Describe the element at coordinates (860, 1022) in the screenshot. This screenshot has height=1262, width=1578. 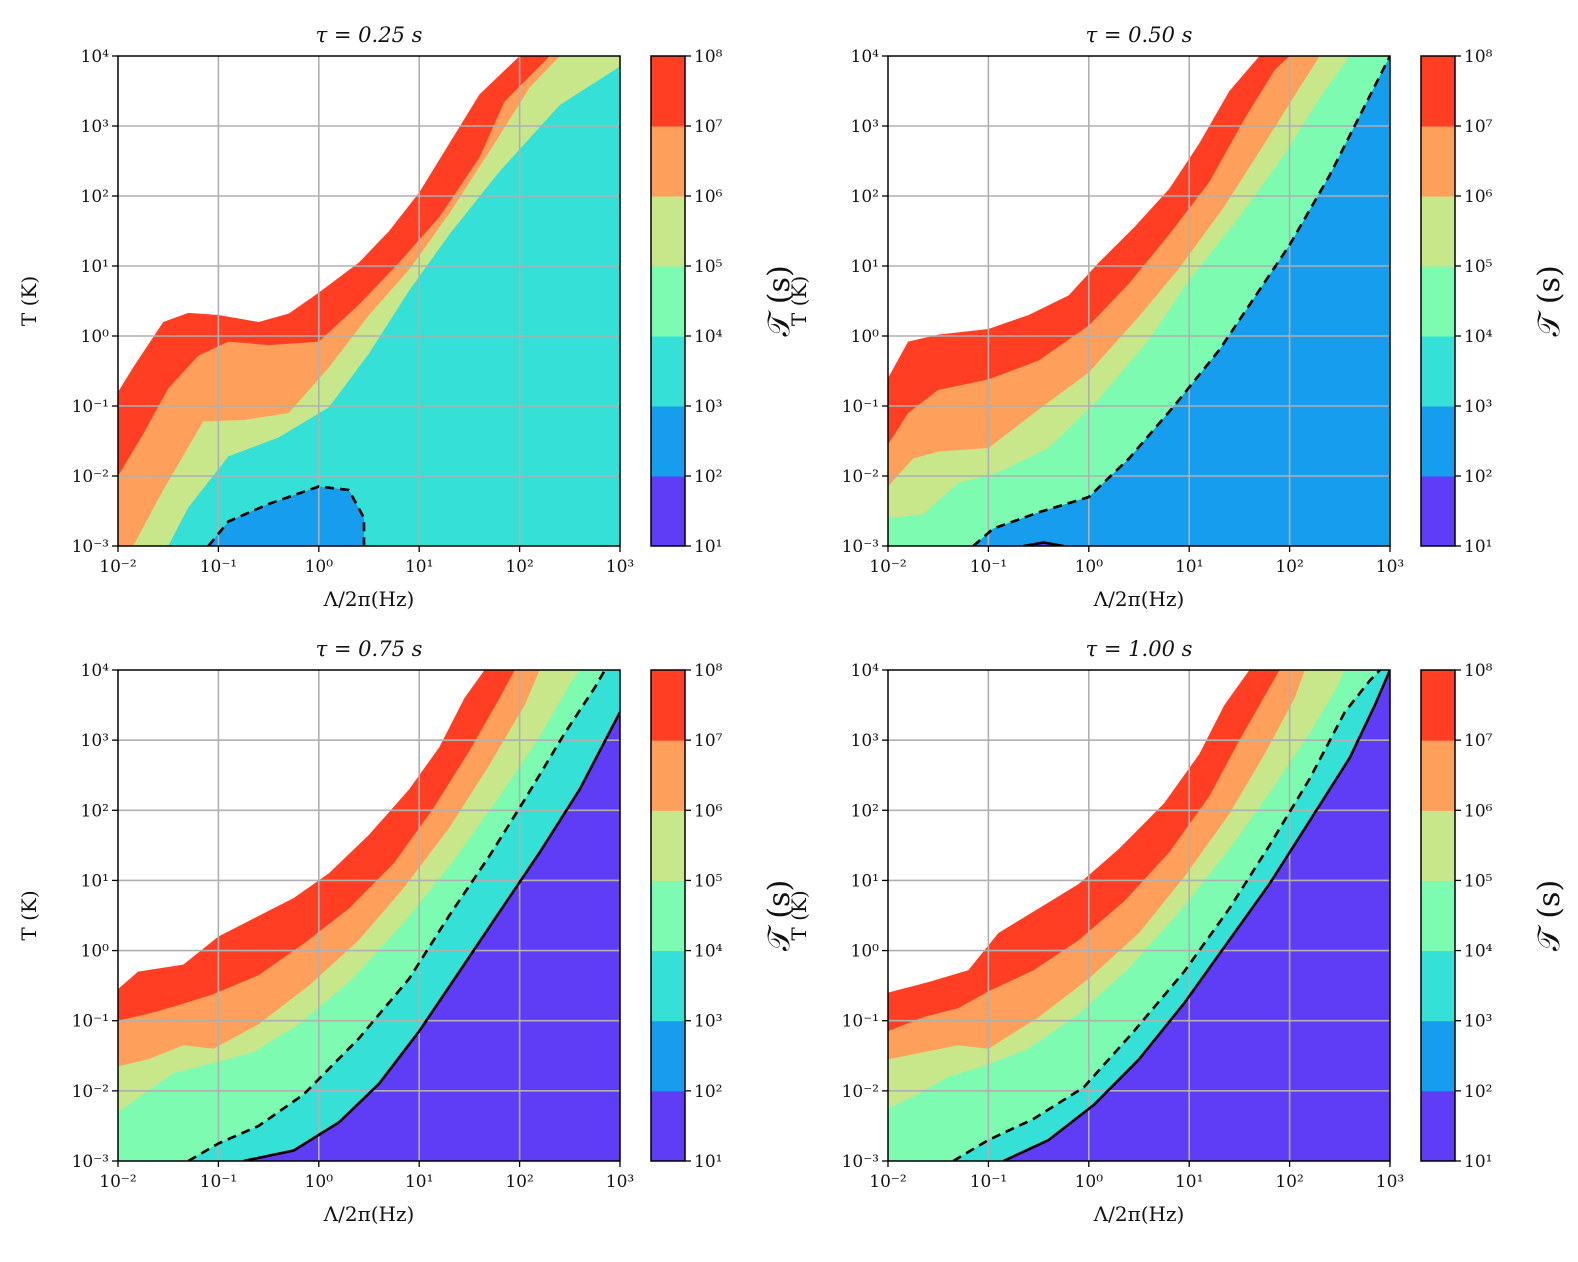
I see `y-tick-label: 10⁻¹` at that location.